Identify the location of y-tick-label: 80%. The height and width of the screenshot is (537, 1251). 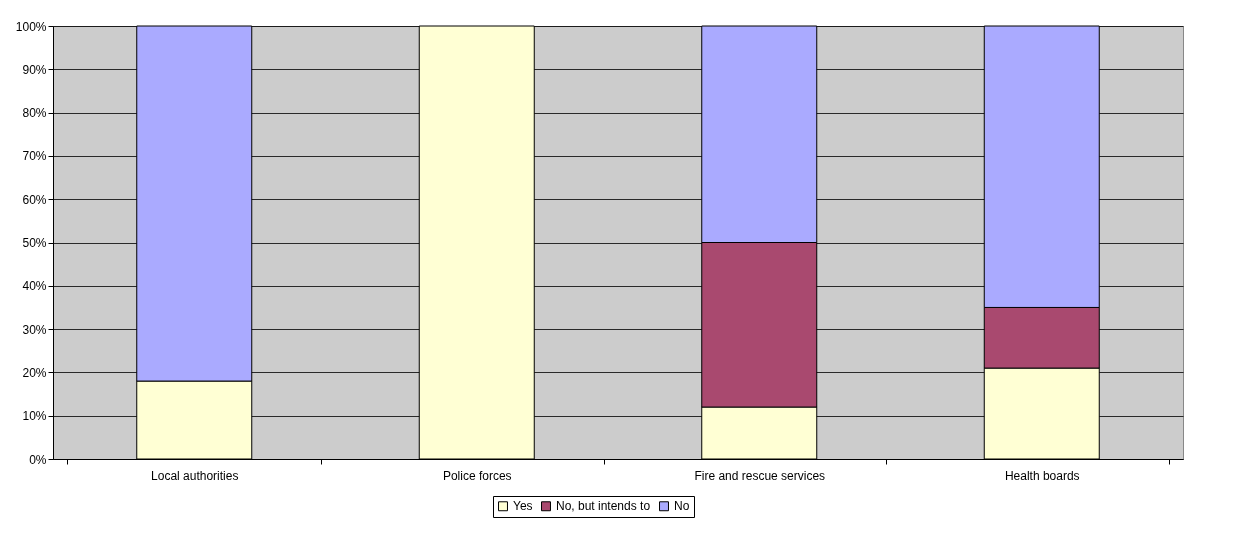
(34, 113).